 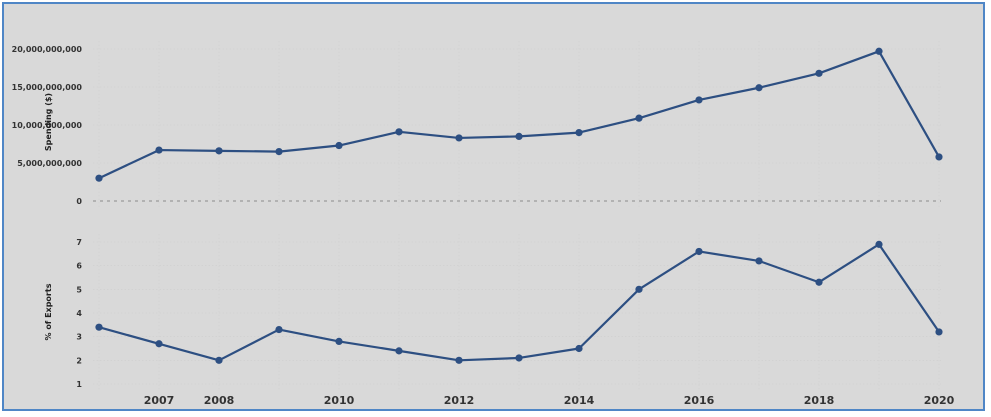 What do you see at coordinates (49, 163) in the screenshot?
I see `spending-ytick-label: 5,000,000,000` at bounding box center [49, 163].